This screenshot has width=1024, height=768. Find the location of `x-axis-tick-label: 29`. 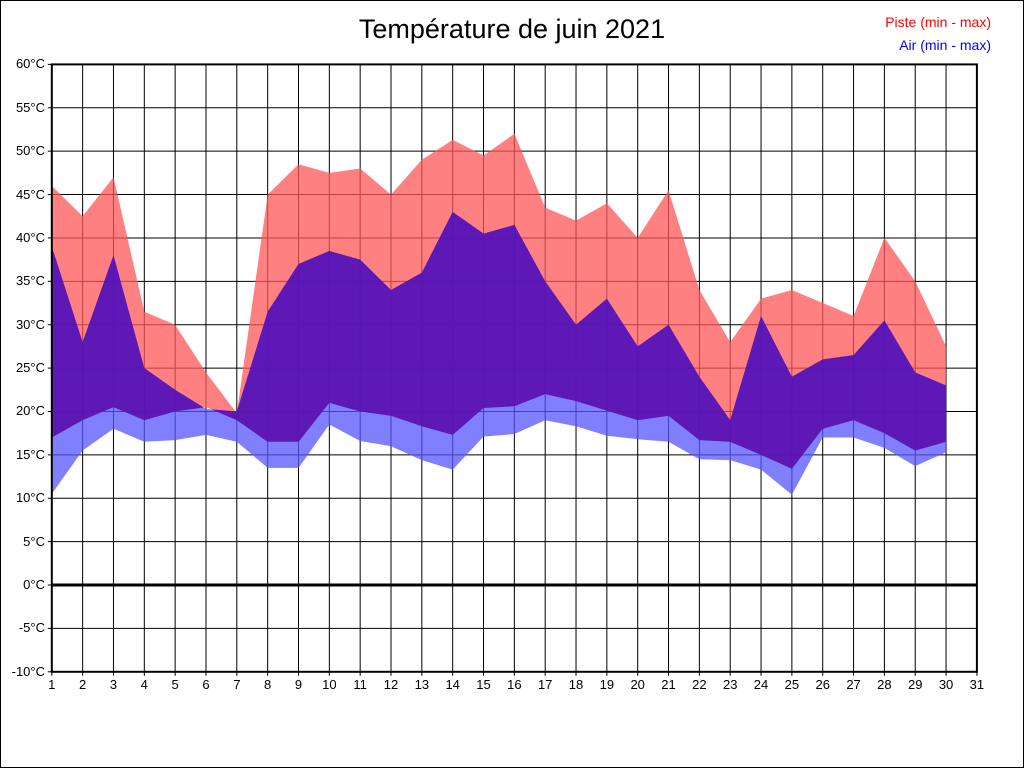

x-axis-tick-label: 29 is located at coordinates (915, 684).